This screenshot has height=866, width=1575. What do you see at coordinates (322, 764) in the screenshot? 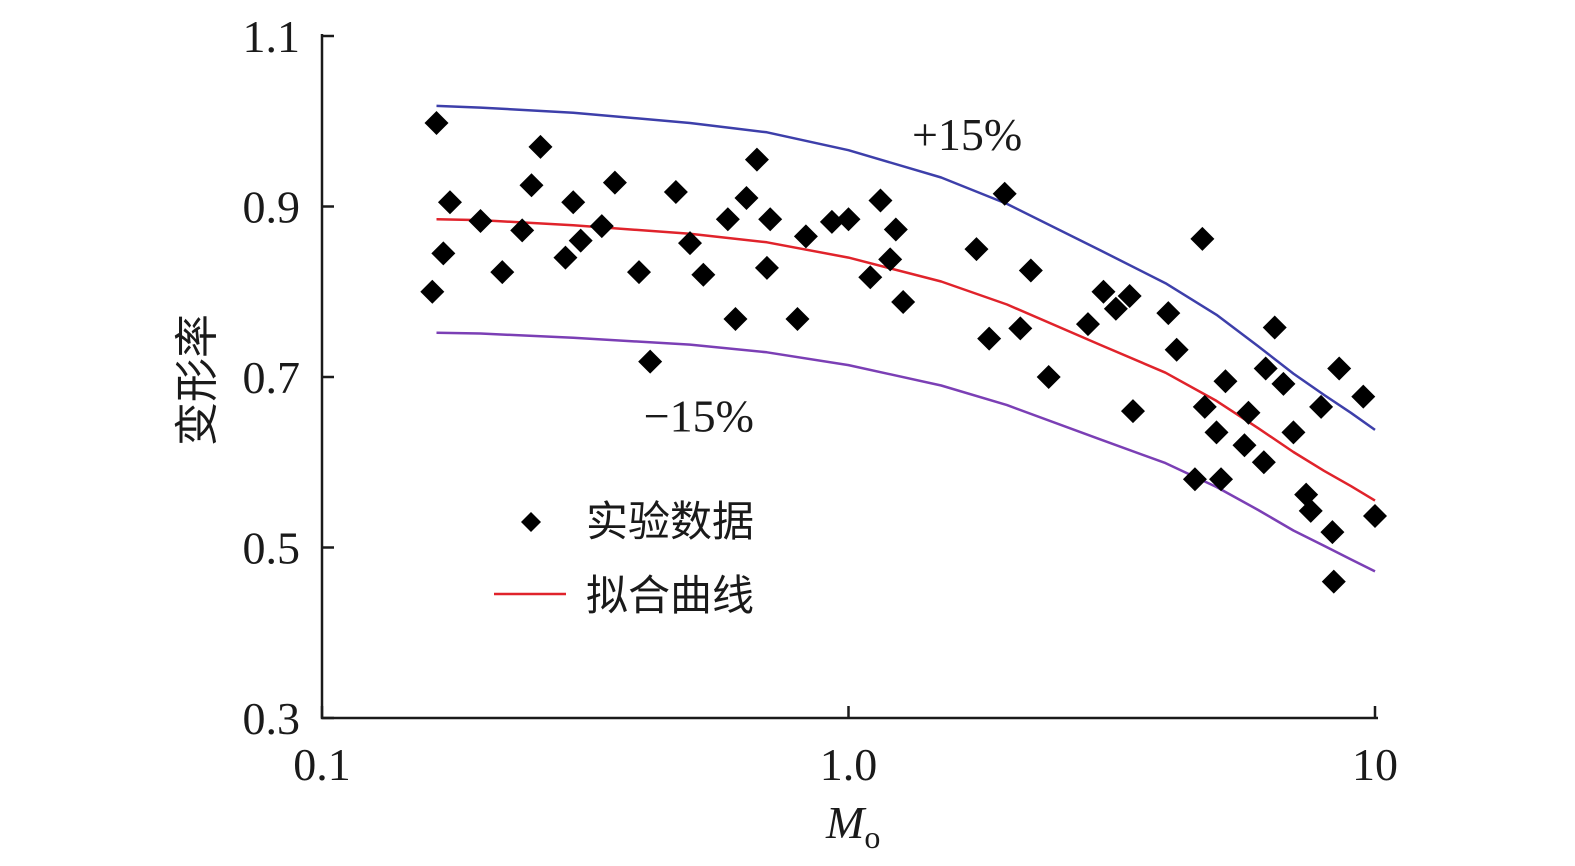
I see `x-tick-label: 0.1` at bounding box center [322, 764].